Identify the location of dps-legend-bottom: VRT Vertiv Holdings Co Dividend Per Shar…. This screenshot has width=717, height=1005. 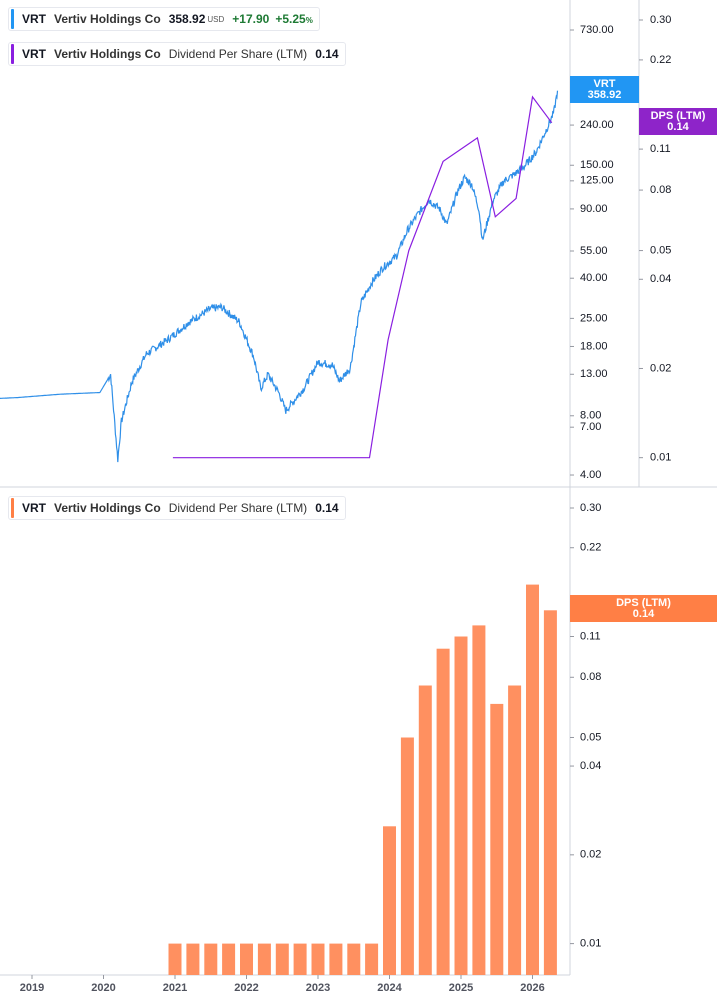
(177, 508).